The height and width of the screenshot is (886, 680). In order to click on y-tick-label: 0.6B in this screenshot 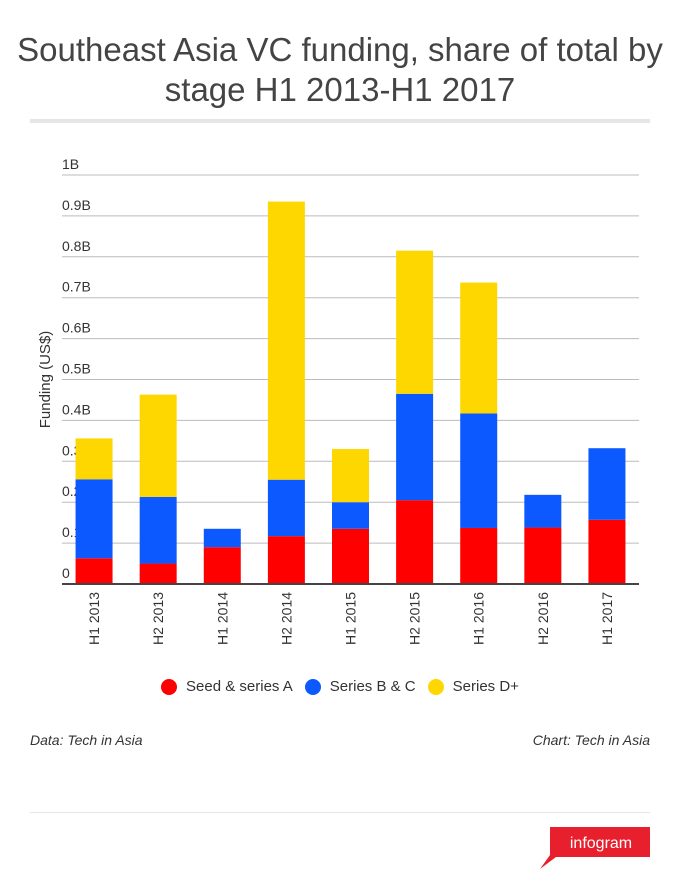, I will do `click(76, 328)`.